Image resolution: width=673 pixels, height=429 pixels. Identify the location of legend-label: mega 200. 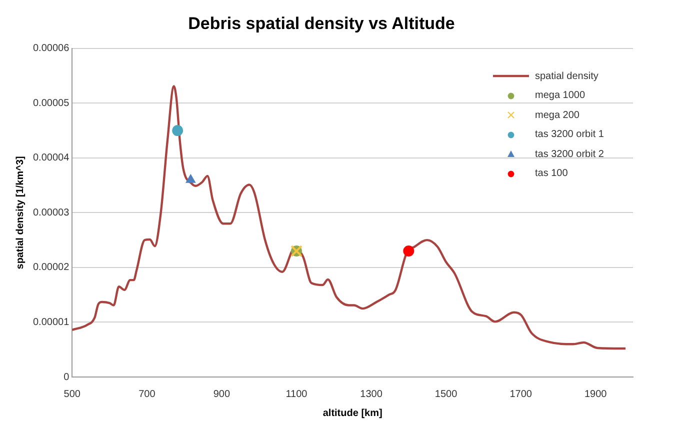
(557, 115).